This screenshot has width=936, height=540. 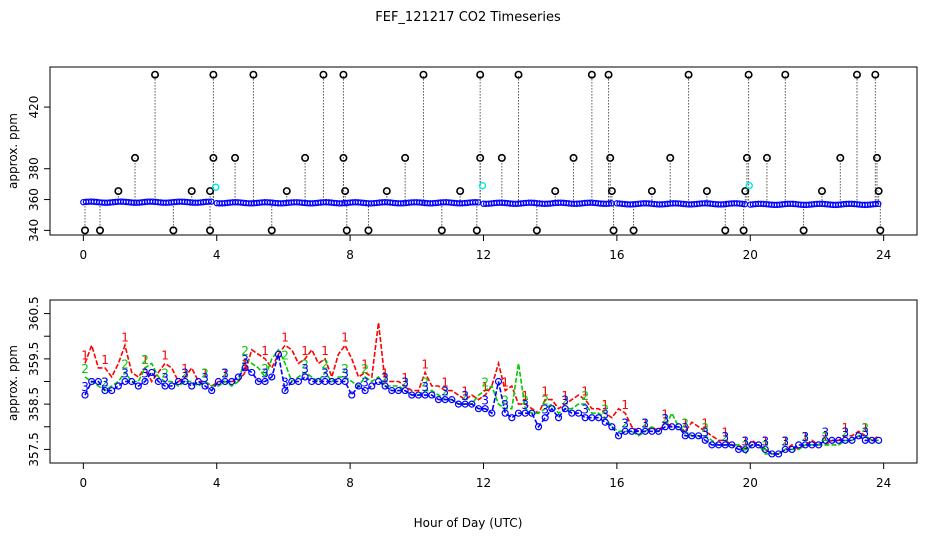 I want to click on bottom-x-tick-label-1: 4, so click(x=217, y=483).